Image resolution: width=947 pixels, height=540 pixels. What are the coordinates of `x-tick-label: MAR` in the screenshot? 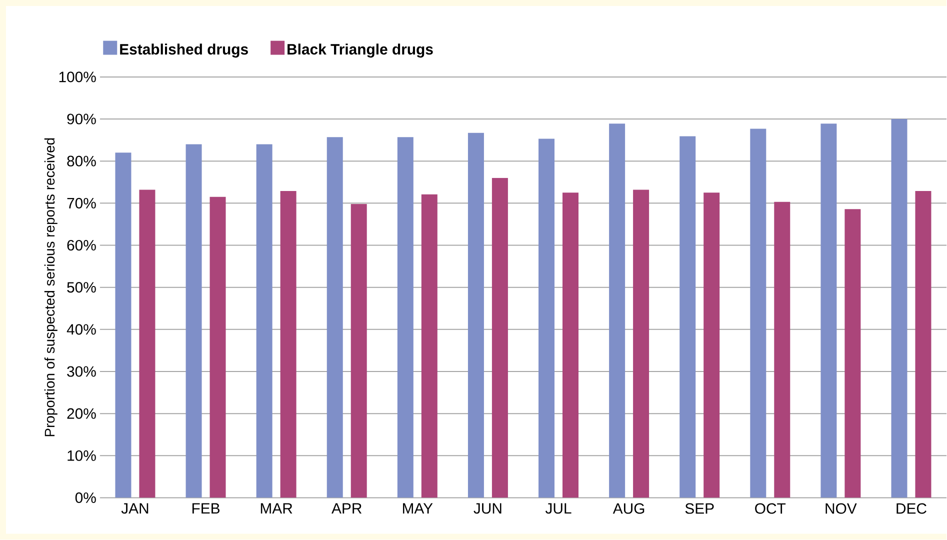 It's located at (276, 508).